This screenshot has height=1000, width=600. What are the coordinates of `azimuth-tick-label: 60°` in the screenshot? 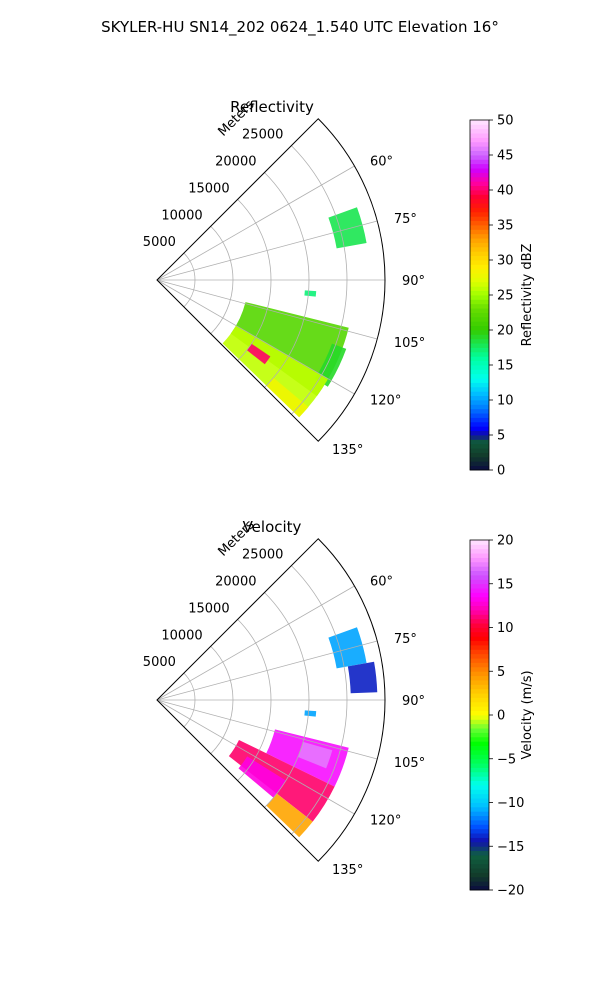 It's located at (381, 162).